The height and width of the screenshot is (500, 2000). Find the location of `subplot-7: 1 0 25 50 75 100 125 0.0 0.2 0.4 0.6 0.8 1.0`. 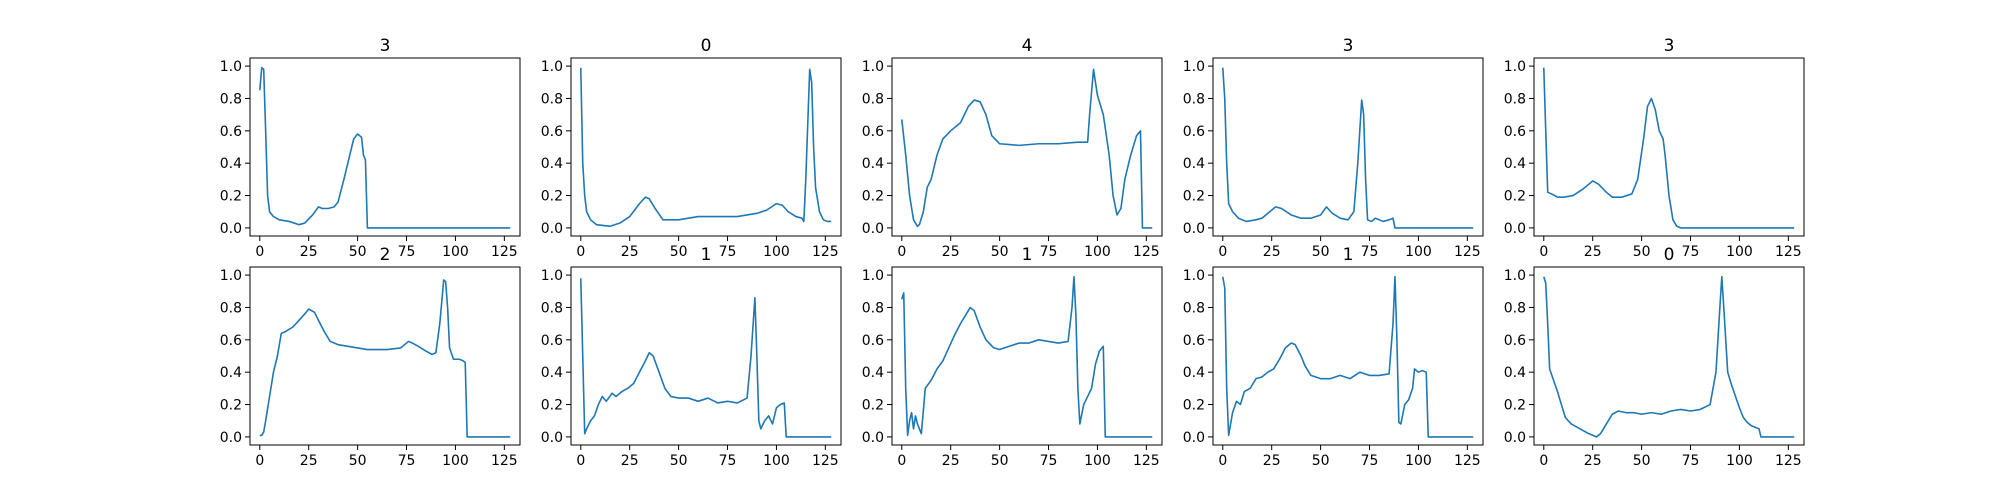

subplot-7: 1 0 25 50 75 100 125 0.0 0.2 0.4 0.6 0.8 1.0 is located at coordinates (691, 357).